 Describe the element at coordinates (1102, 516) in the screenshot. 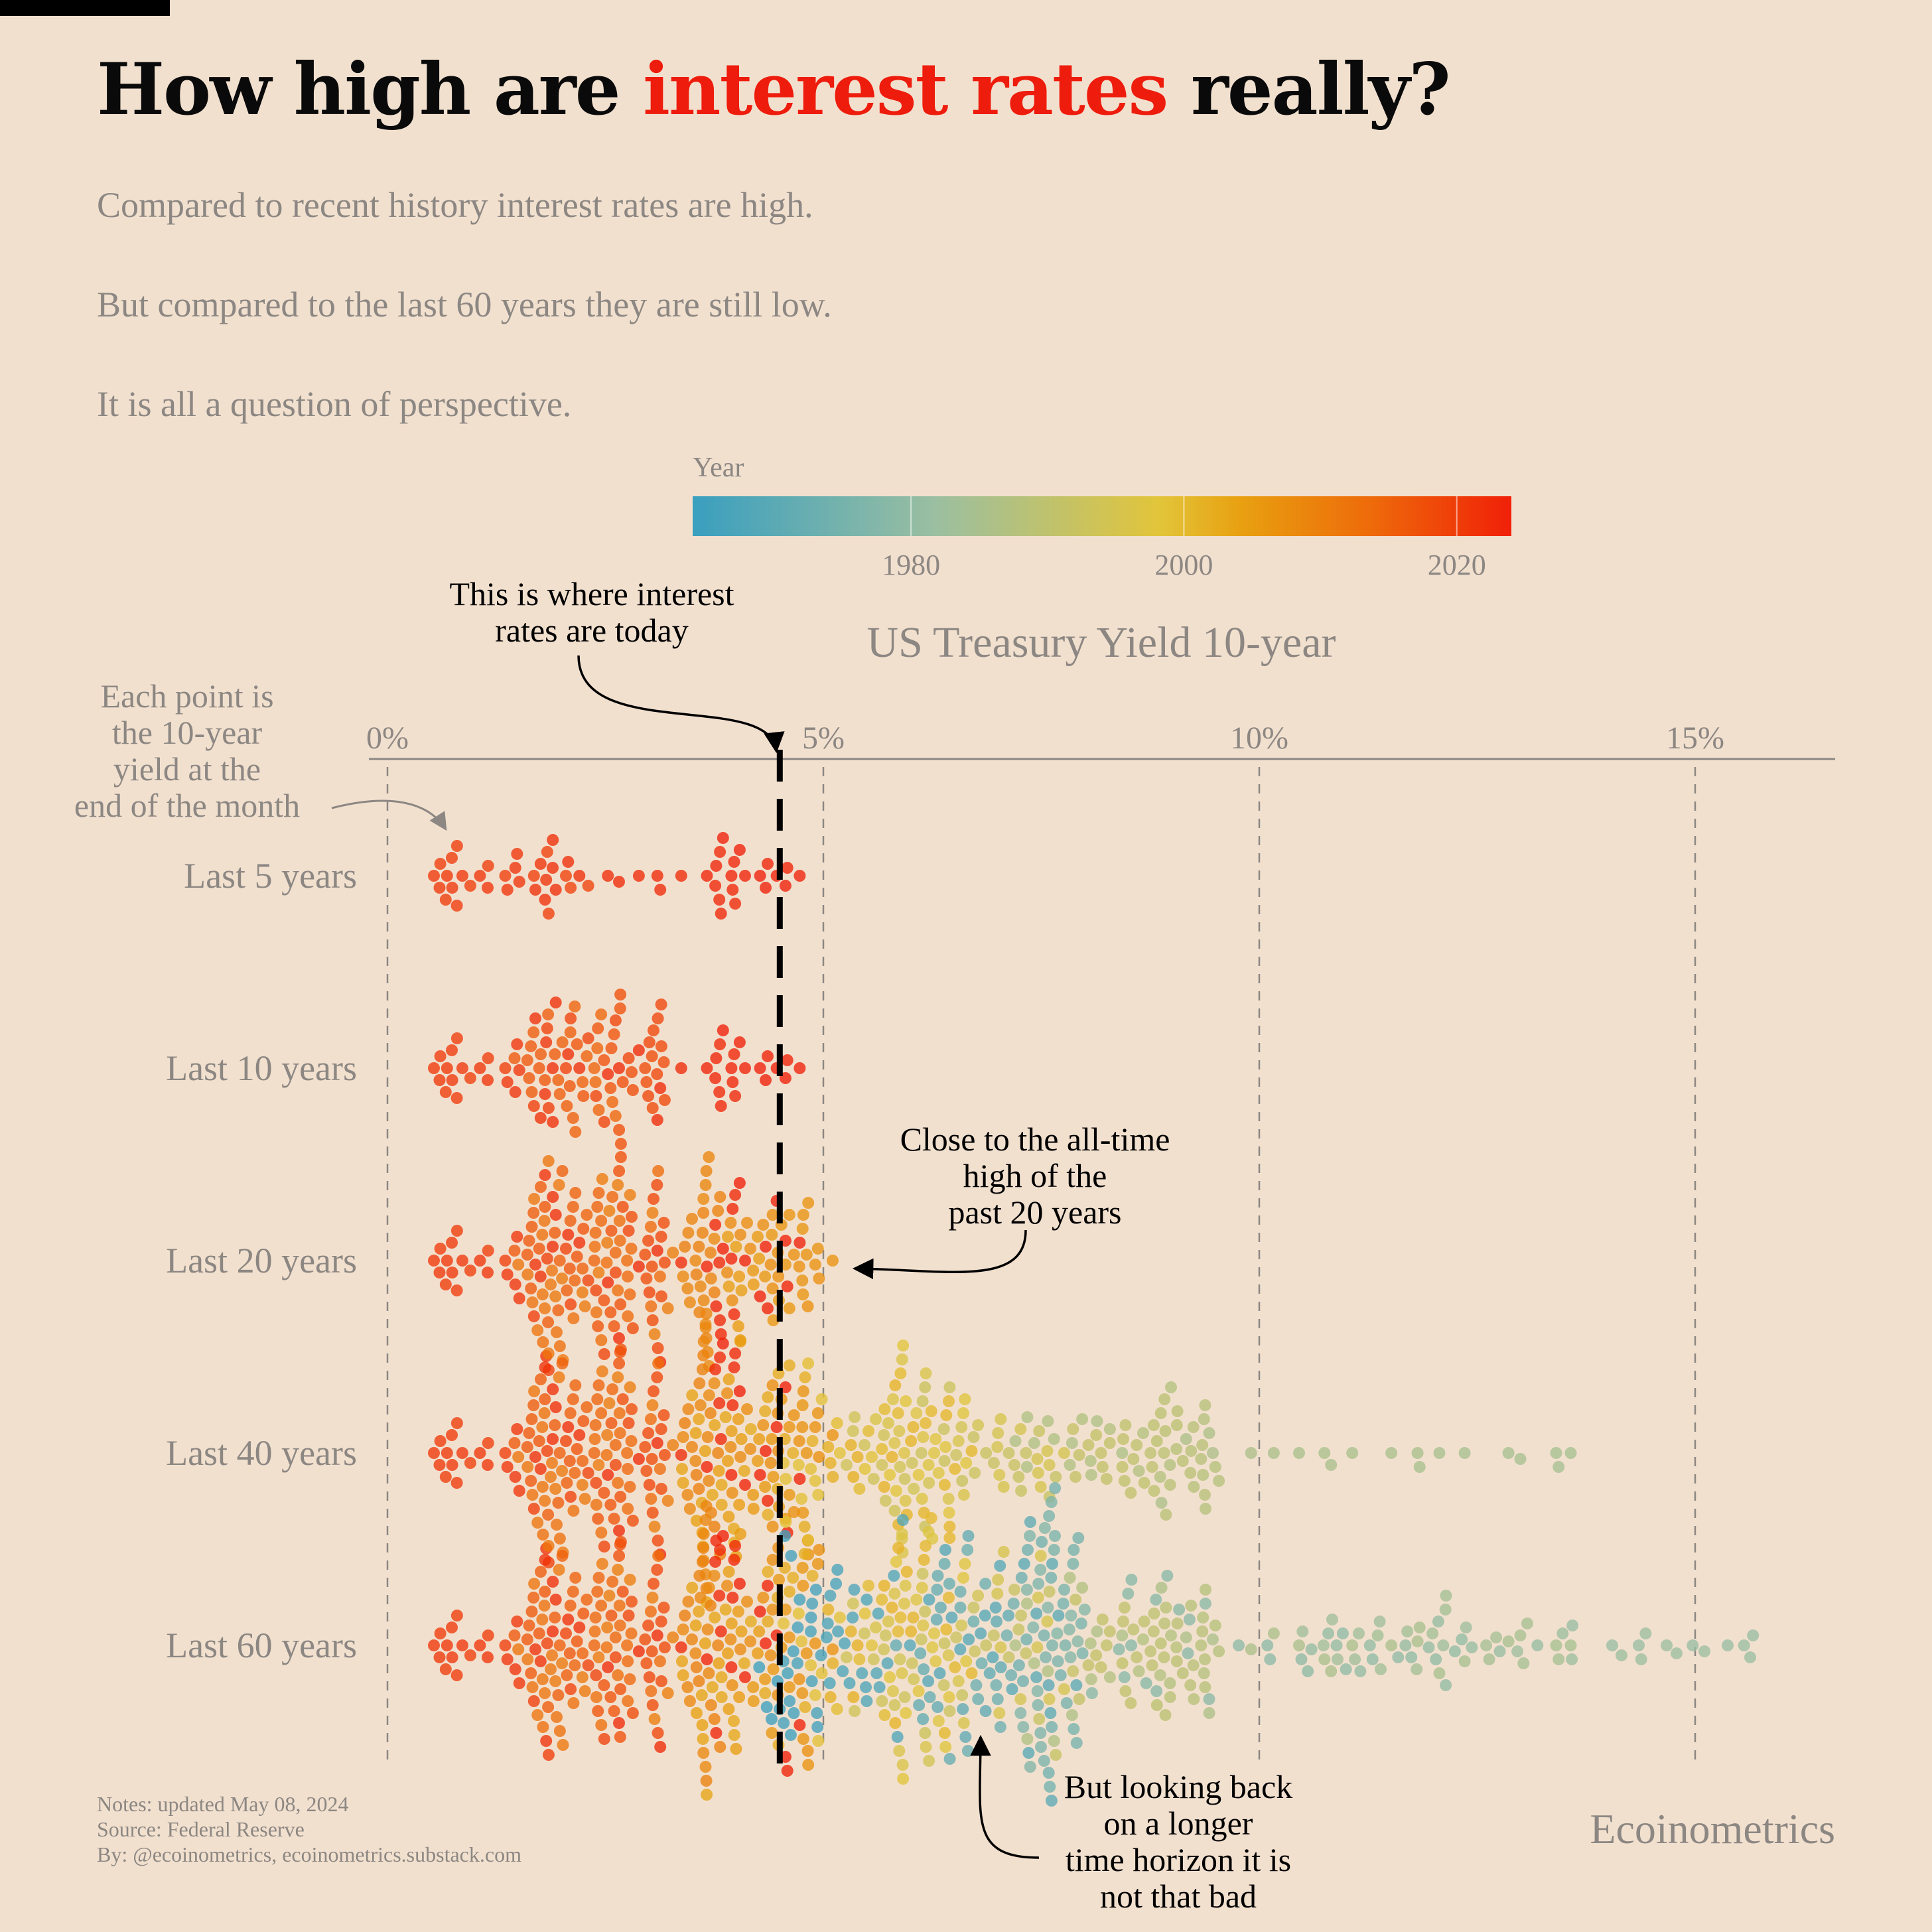

I see `year-color-legend: Year 1980 2000 2020` at that location.